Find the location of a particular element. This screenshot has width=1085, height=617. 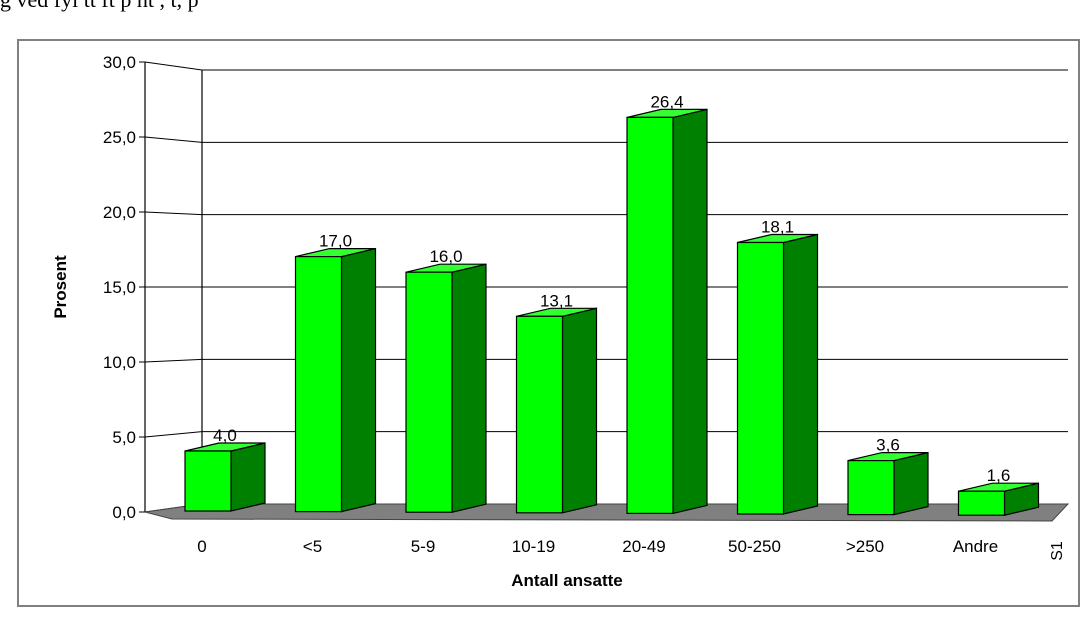

data-label: 26,4 is located at coordinates (666, 101).